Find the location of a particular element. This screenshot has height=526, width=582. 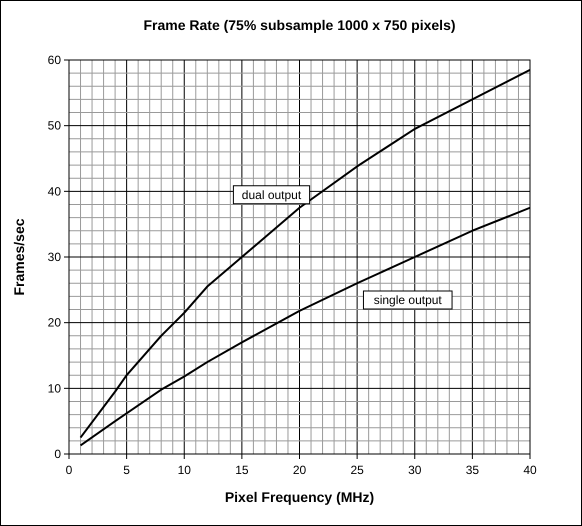

x-tick-label: 0 is located at coordinates (69, 470).